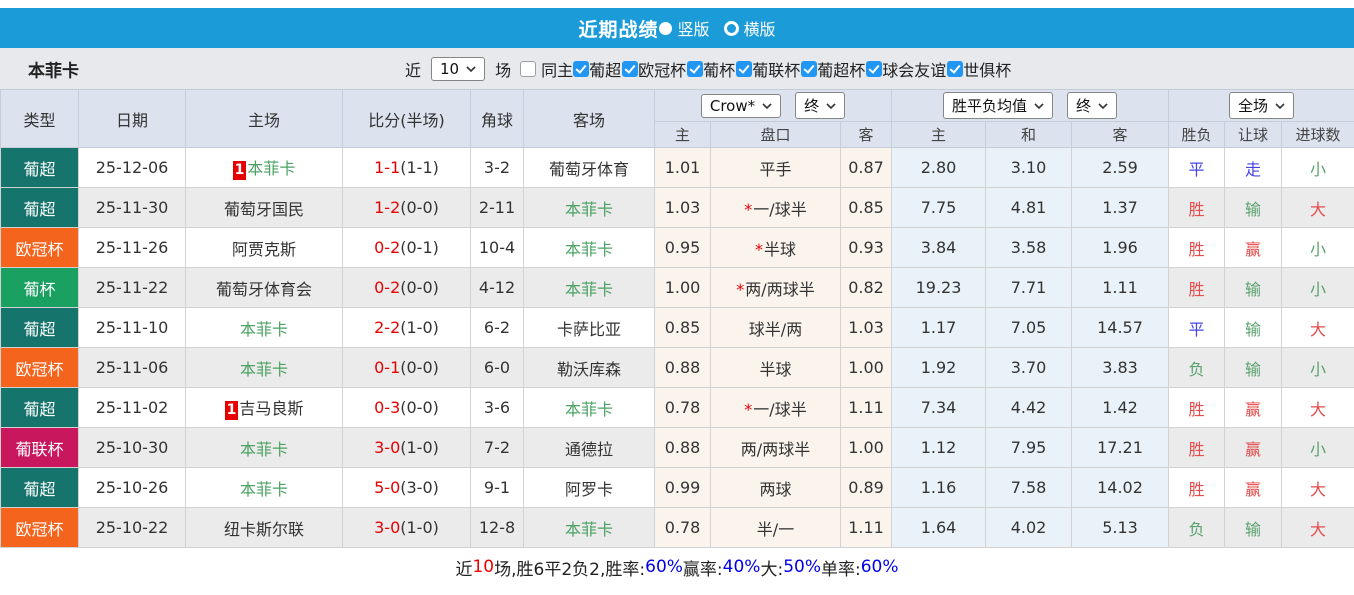  I want to click on cell-avg-draw: 3.10, so click(1029, 167).